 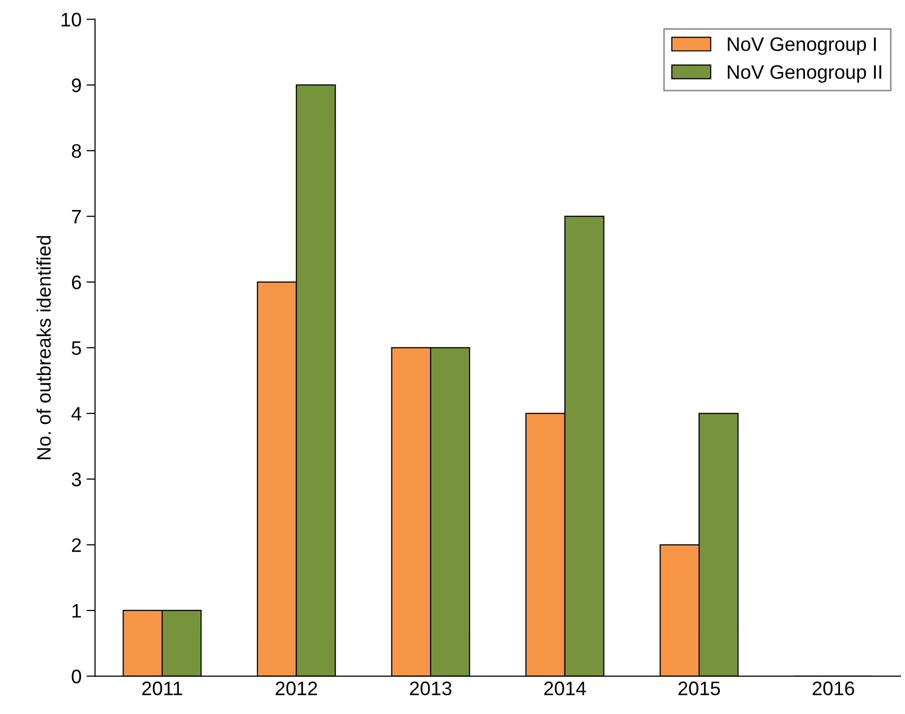 What do you see at coordinates (76, 545) in the screenshot?
I see `y-tick-label: 2` at bounding box center [76, 545].